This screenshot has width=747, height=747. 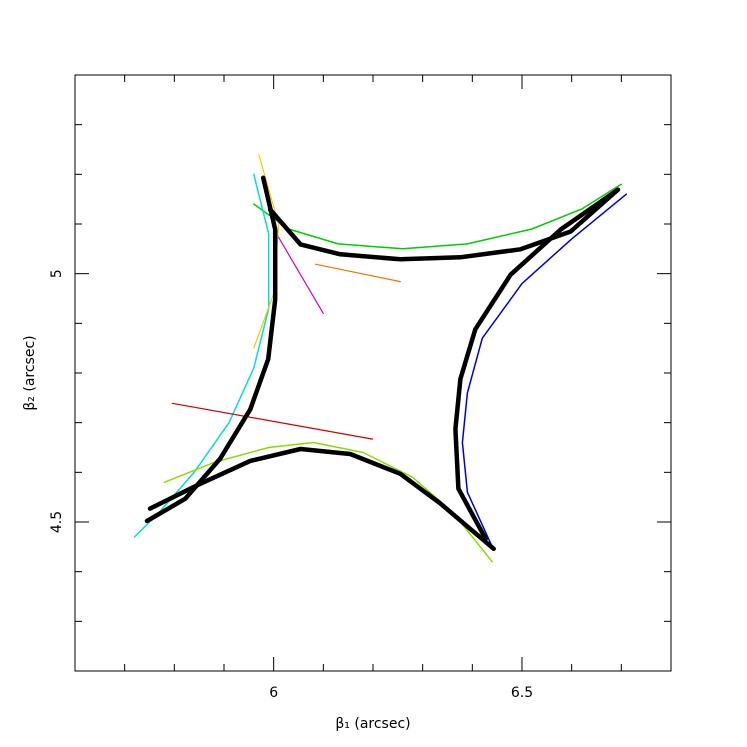 What do you see at coordinates (273, 693) in the screenshot?
I see `x-tick-label: 6` at bounding box center [273, 693].